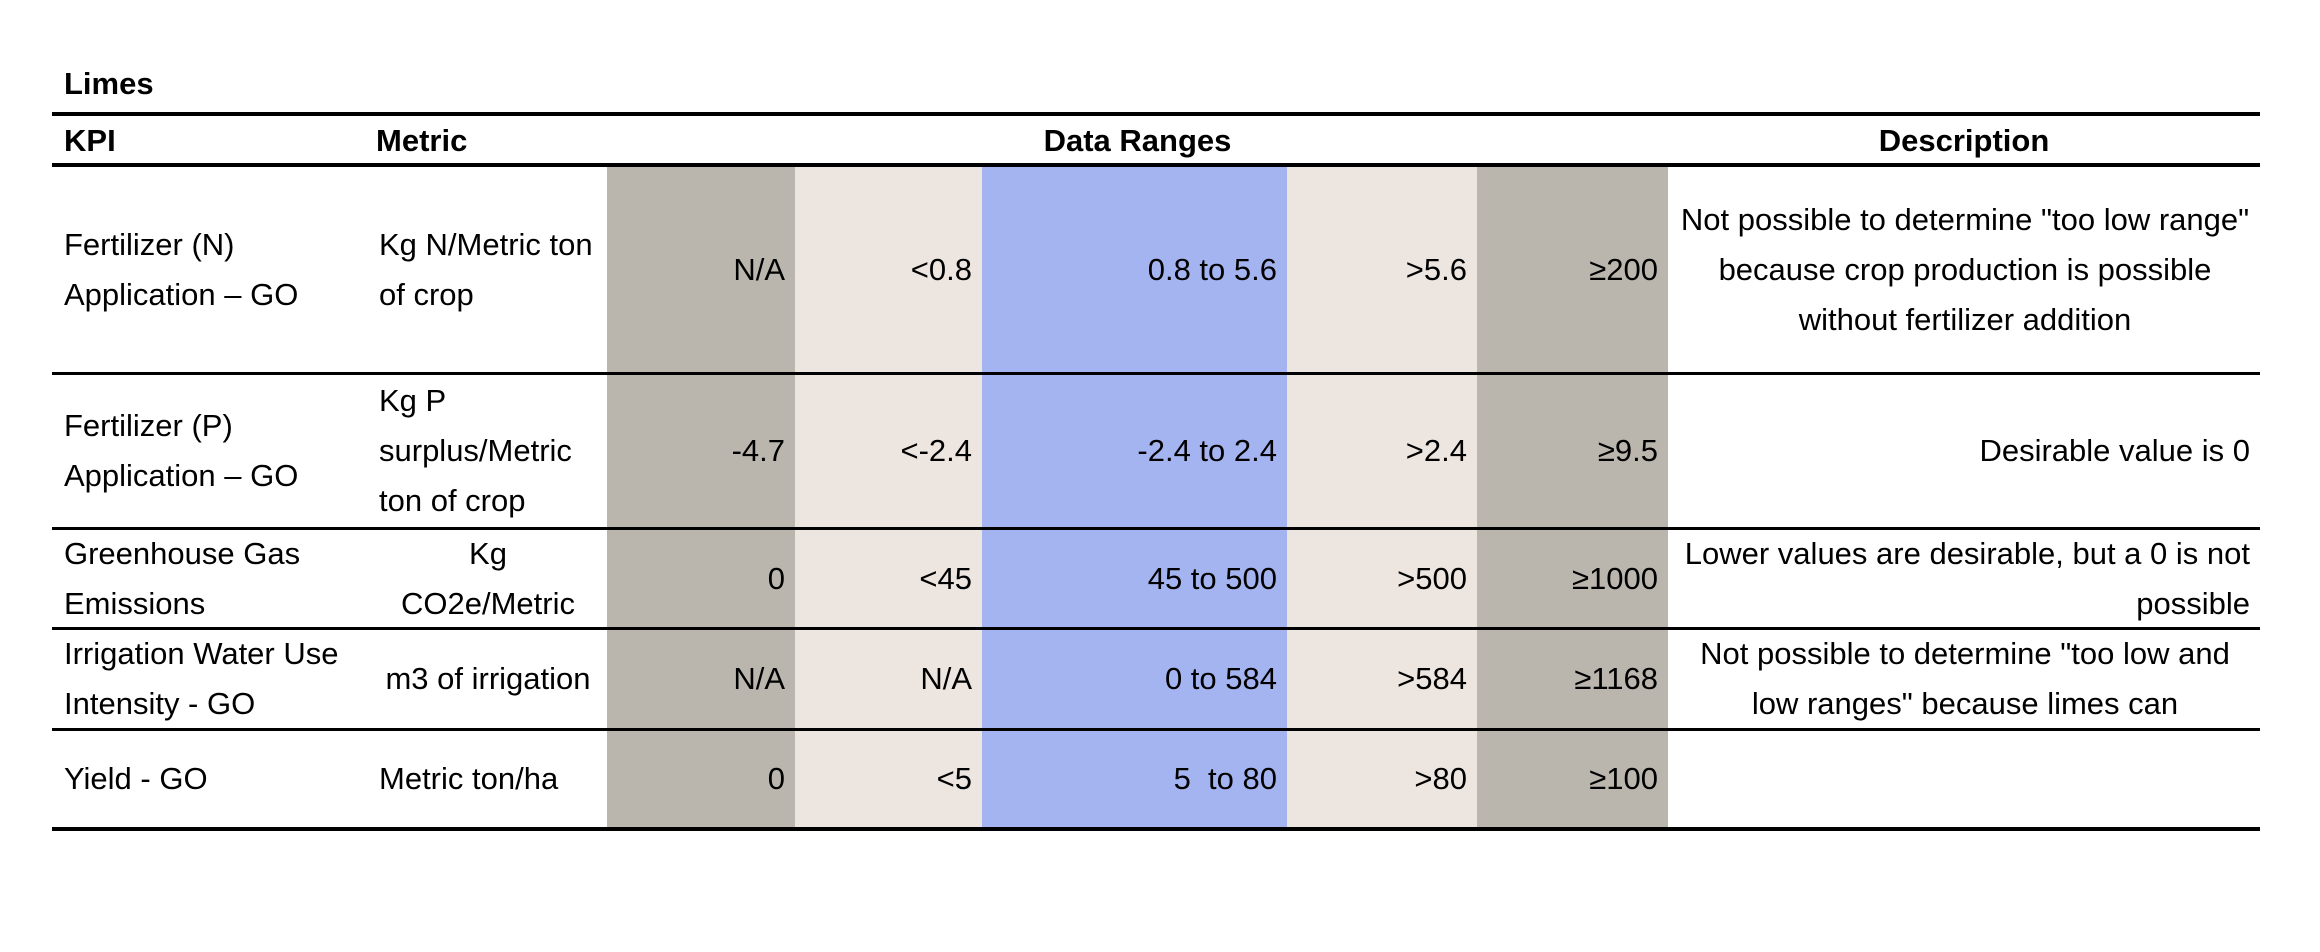 Image resolution: width=2320 pixels, height=952 pixels. I want to click on range-cell: <-2.4, so click(936, 450).